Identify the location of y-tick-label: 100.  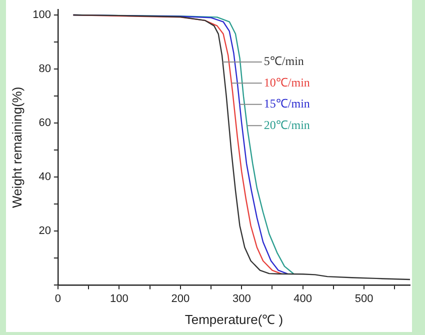
(41, 15).